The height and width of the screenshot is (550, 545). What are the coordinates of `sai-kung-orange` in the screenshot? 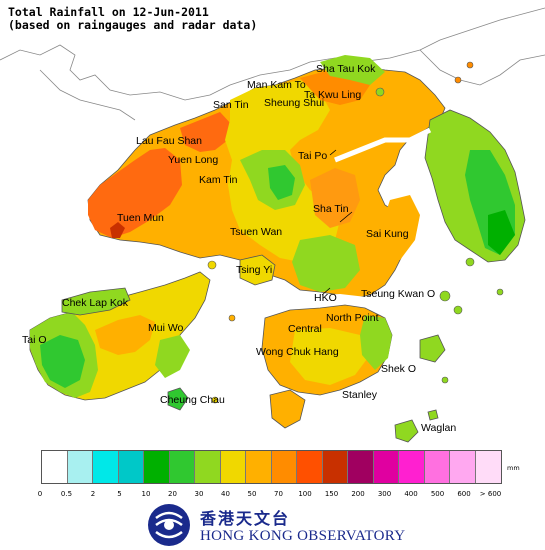 It's located at (400, 227).